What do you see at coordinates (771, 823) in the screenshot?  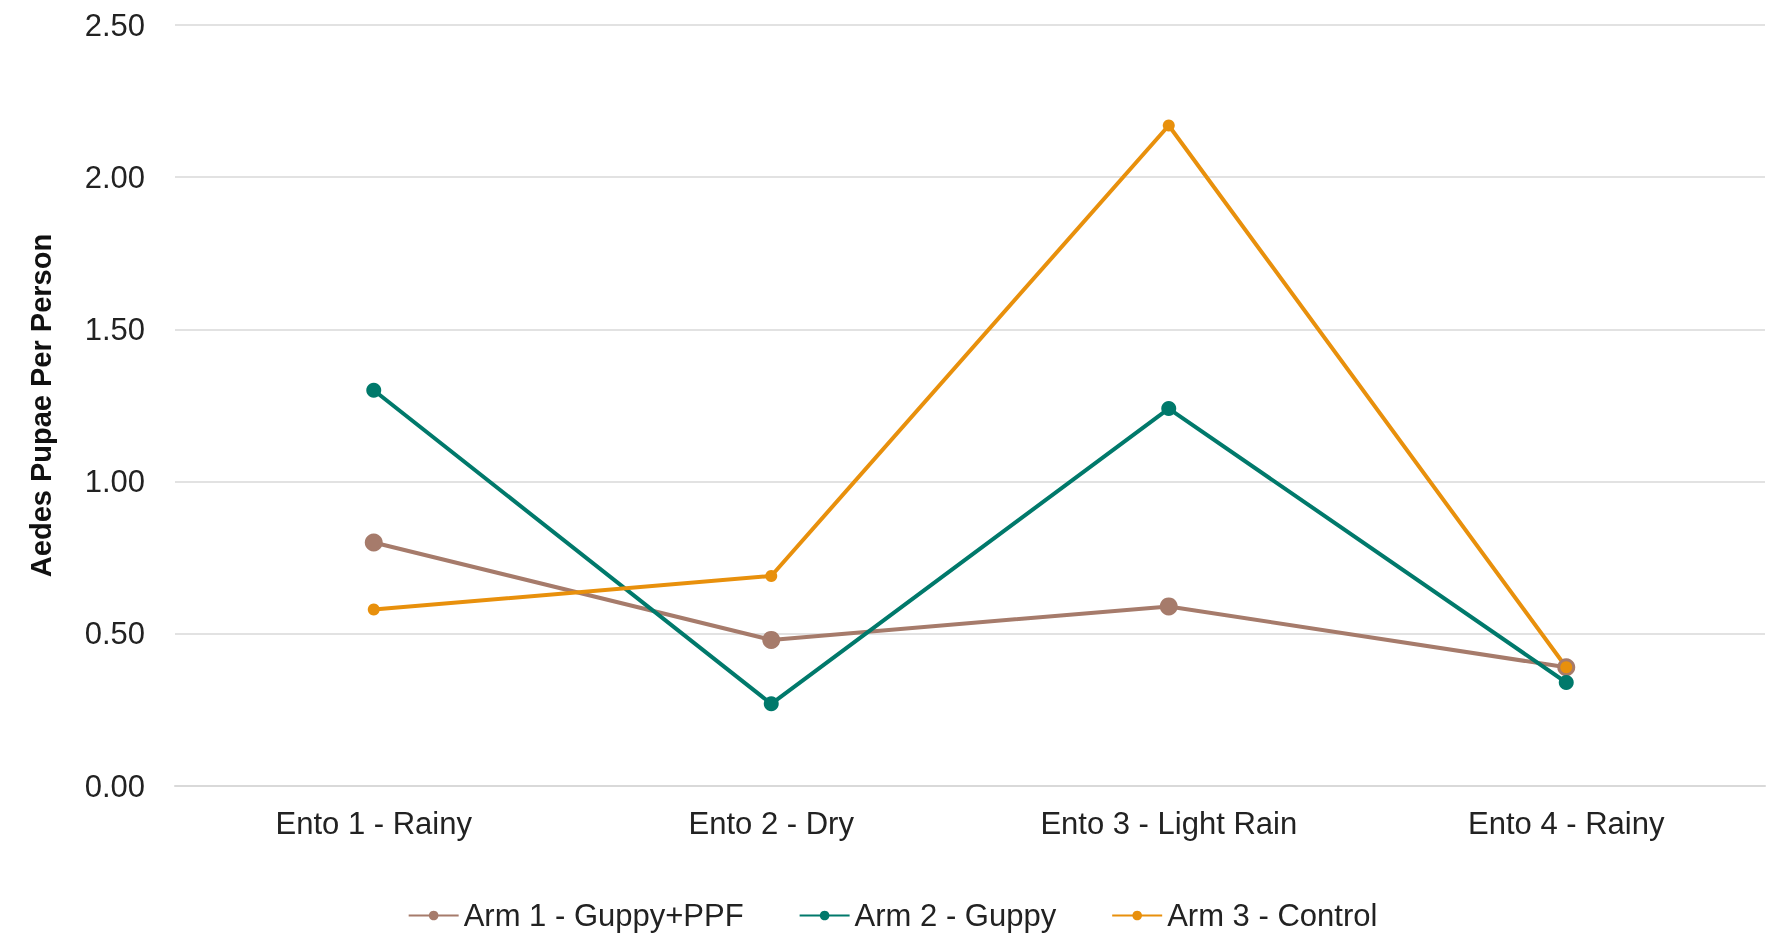 I see `x-tick-label: Ento 2 - Dry` at bounding box center [771, 823].